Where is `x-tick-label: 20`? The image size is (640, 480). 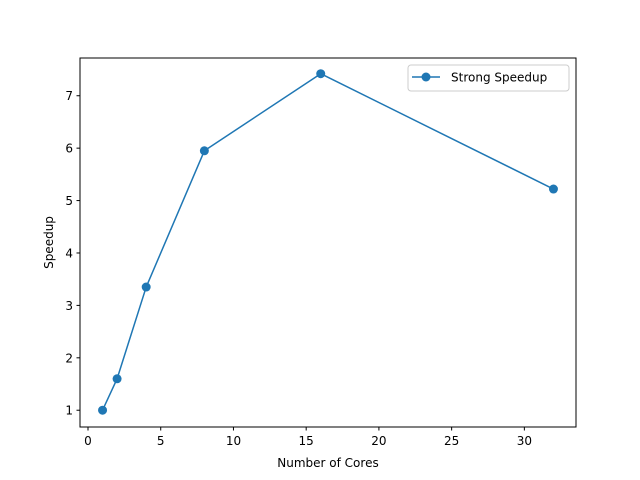
x-tick-label: 20 is located at coordinates (378, 441).